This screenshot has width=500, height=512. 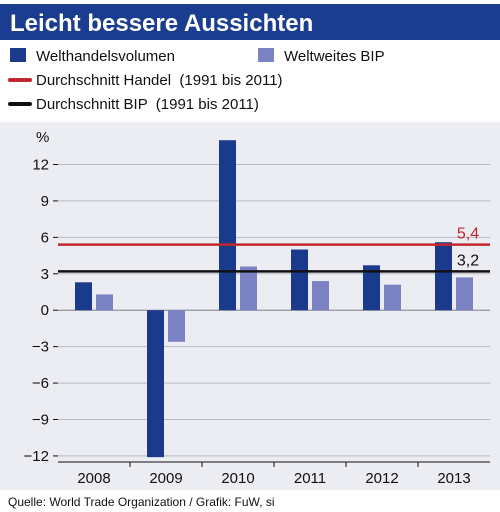 What do you see at coordinates (248, 288) in the screenshot?
I see `bar-gdp-2010` at bounding box center [248, 288].